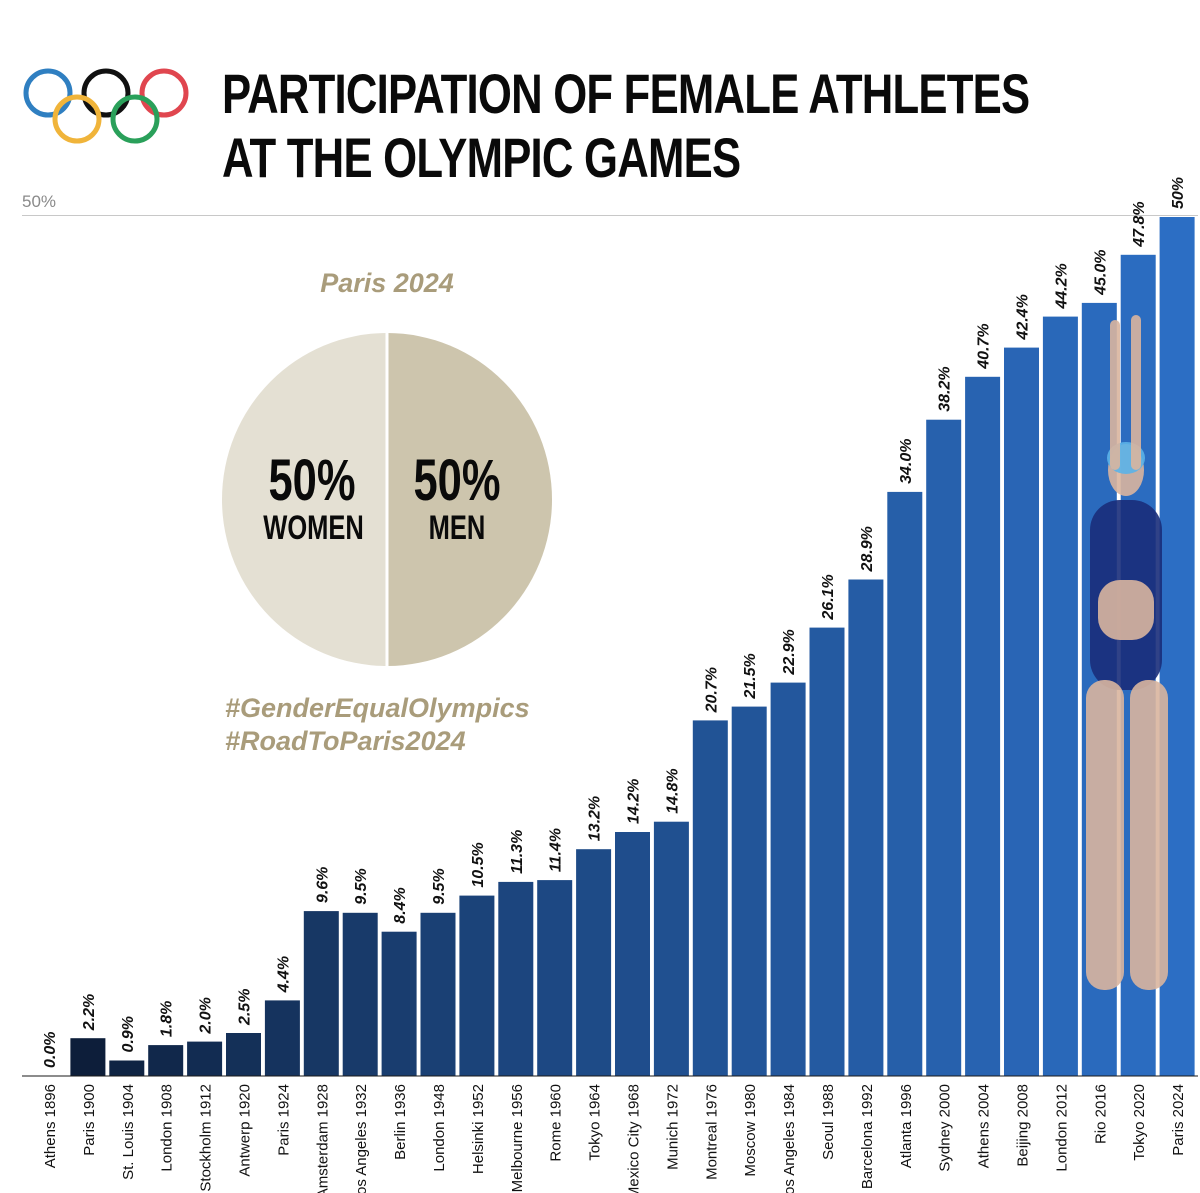 Image resolution: width=1200 pixels, height=1193 pixels. I want to click on ring-black, so click(106, 93).